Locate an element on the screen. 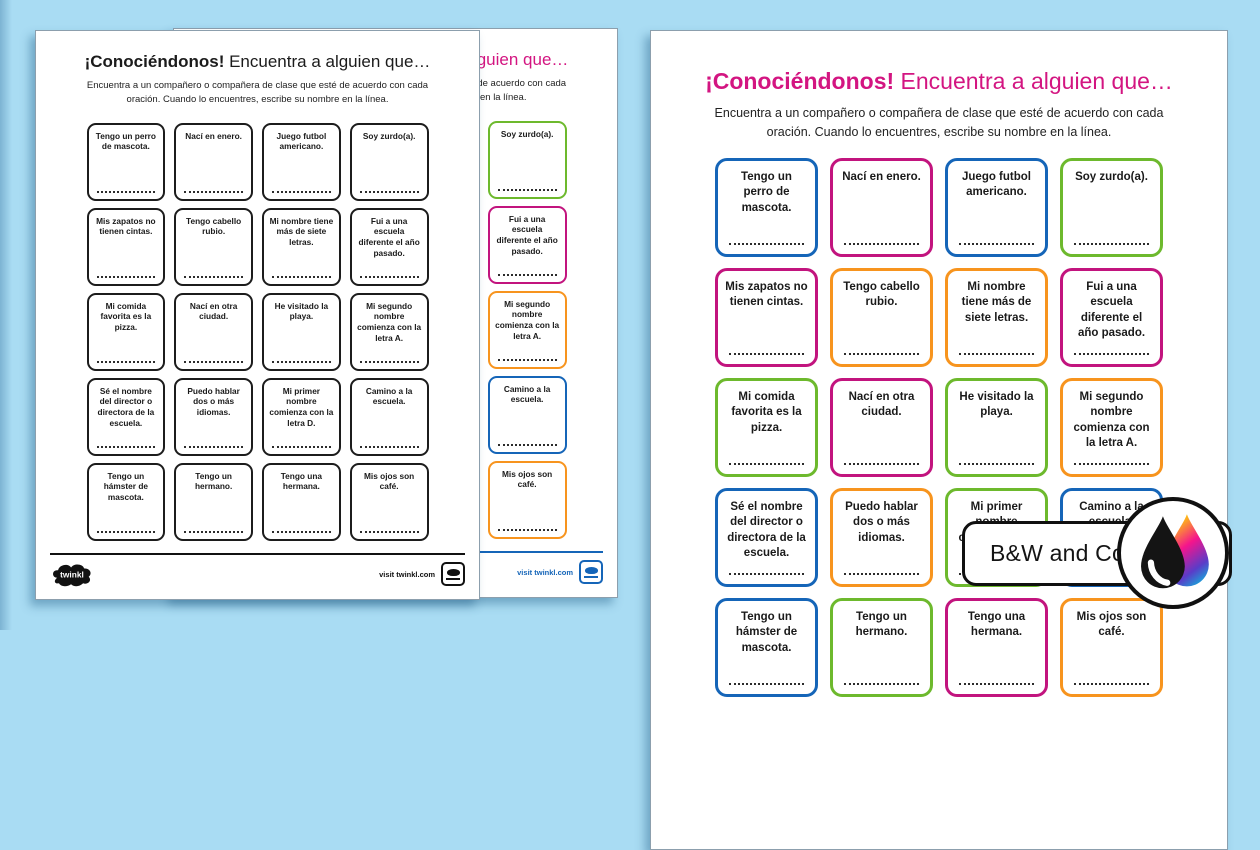  card-text: Puedo hablar dos o más idiomas. is located at coordinates (881, 522).